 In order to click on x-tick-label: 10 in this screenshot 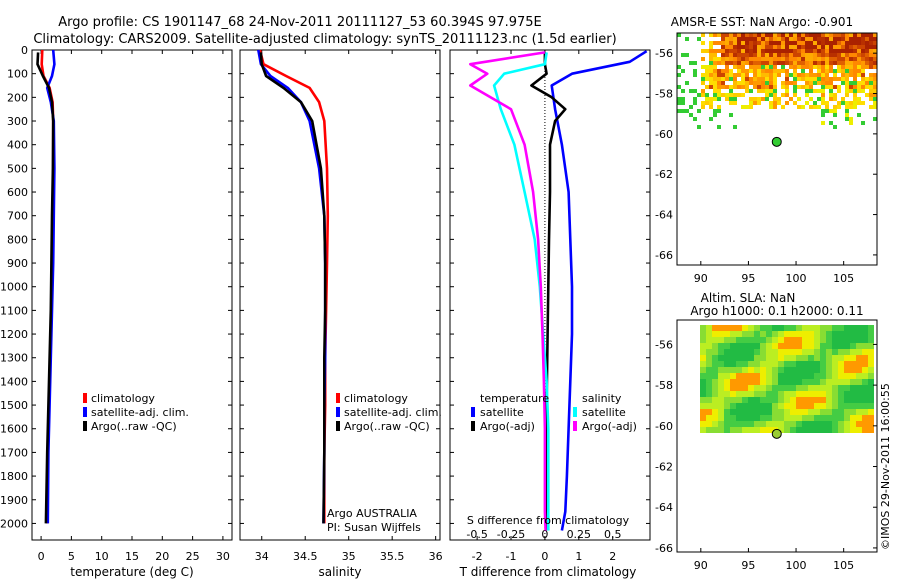, I will do `click(102, 556)`.